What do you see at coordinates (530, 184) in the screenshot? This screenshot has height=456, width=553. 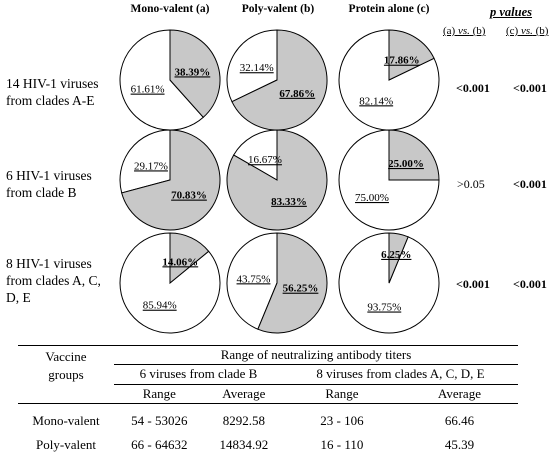 I see `p-value-row2-c-vs-b: <0.001` at bounding box center [530, 184].